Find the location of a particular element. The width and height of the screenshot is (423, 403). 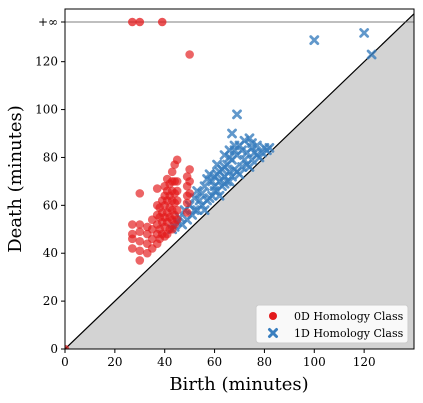

x-tick-label-80: 80 is located at coordinates (264, 362).